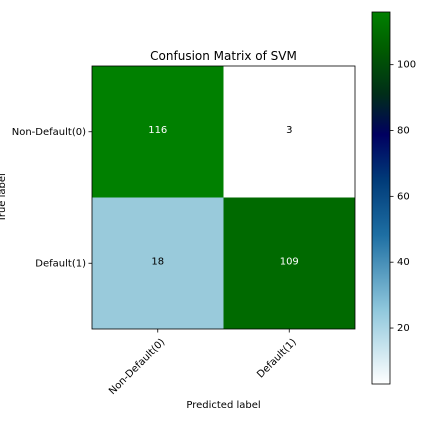  I want to click on x-tick-label: Non-Default(0), so click(137, 367).